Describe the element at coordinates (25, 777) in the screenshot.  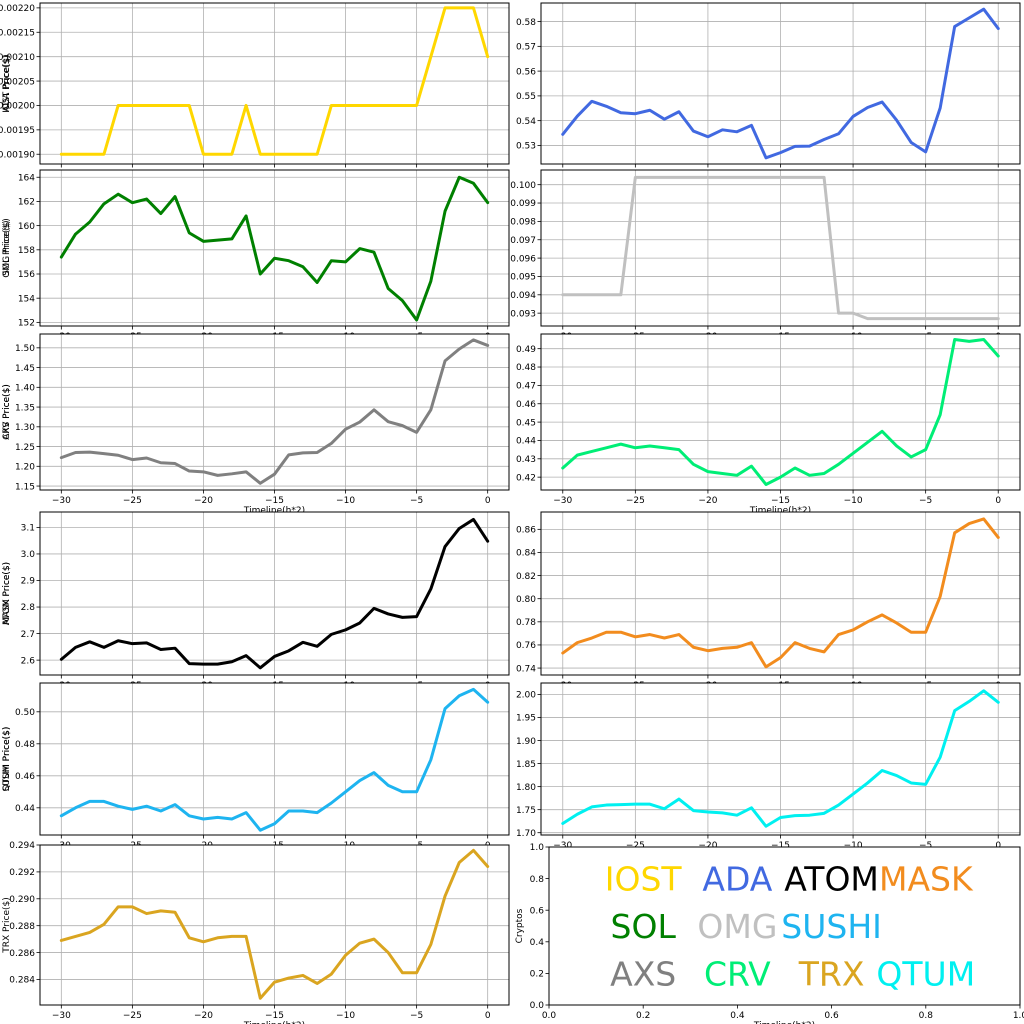
I see `y-tick-label: 0.46` at that location.